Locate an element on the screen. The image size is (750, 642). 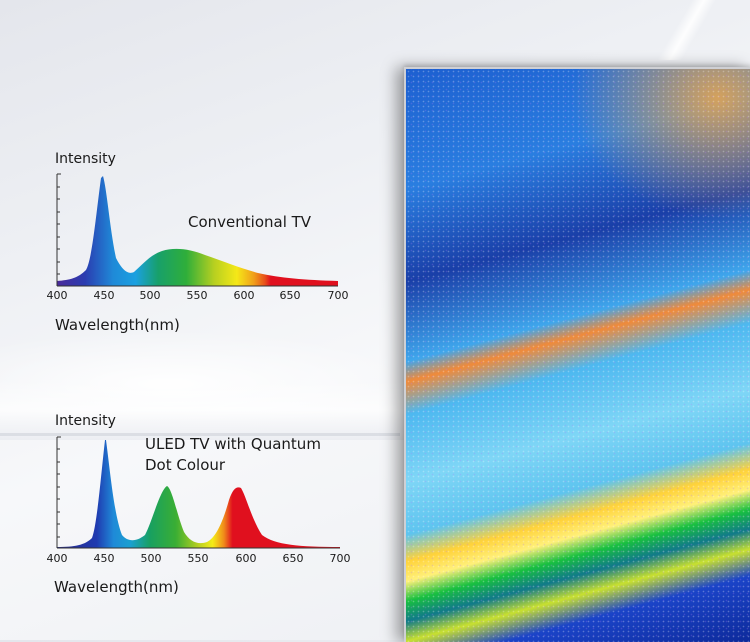
uled-tv-chart: Intensity is located at coordinates (198, 504).